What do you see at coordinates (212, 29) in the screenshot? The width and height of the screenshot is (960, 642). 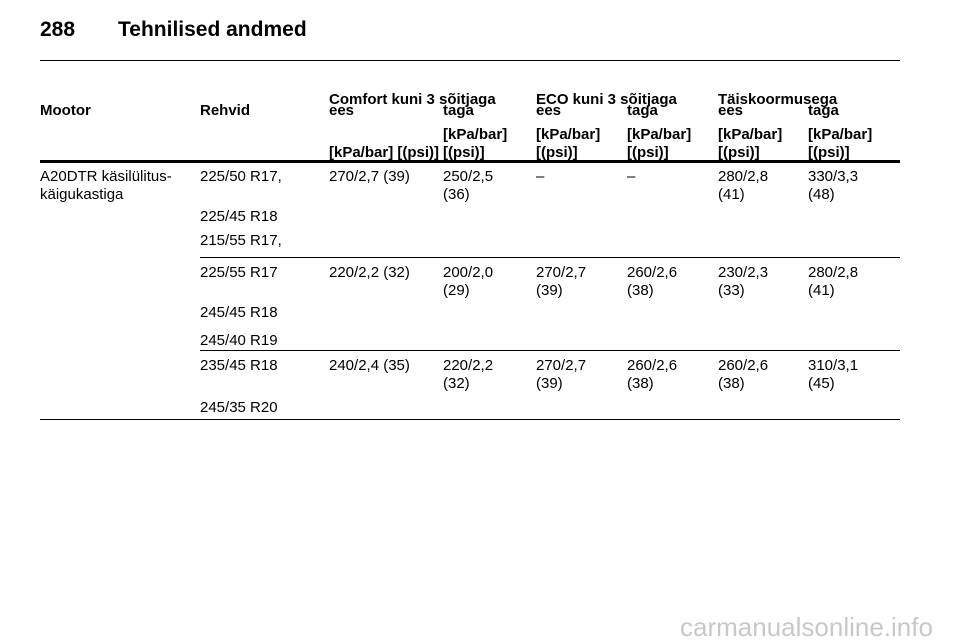 I see `page-title: Tehnilised andmed` at bounding box center [212, 29].